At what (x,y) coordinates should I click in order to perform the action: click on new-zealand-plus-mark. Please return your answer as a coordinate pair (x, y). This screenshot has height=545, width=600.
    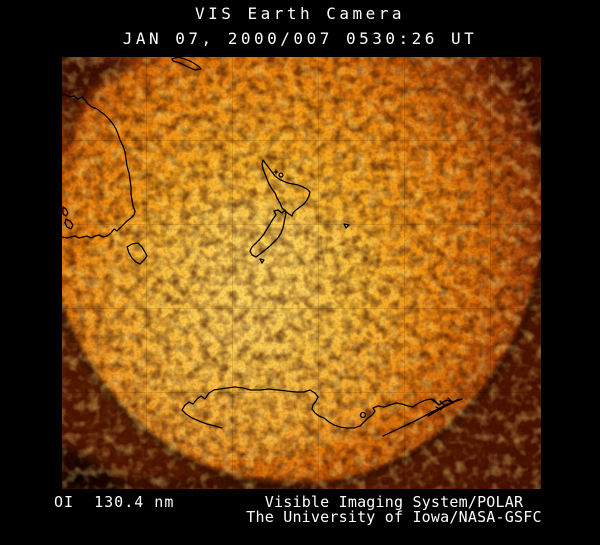
    Looking at the image, I should click on (276, 172).